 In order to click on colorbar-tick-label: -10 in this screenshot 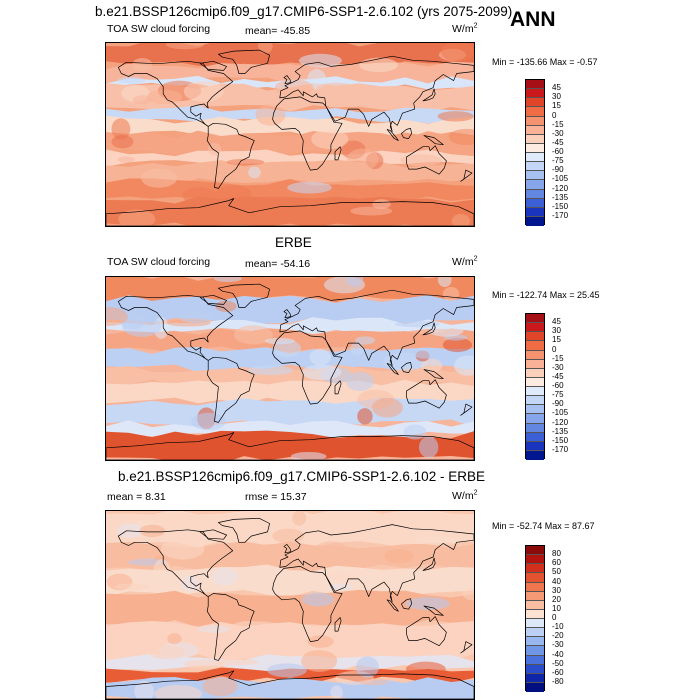, I will do `click(558, 627)`.